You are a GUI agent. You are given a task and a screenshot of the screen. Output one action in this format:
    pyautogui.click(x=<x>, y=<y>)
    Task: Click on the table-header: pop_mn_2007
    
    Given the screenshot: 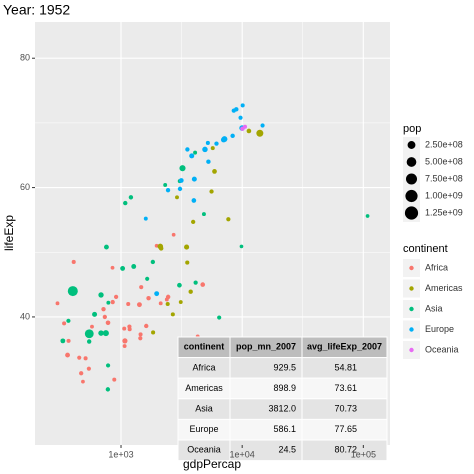 What is the action you would take?
    pyautogui.click(x=266, y=347)
    